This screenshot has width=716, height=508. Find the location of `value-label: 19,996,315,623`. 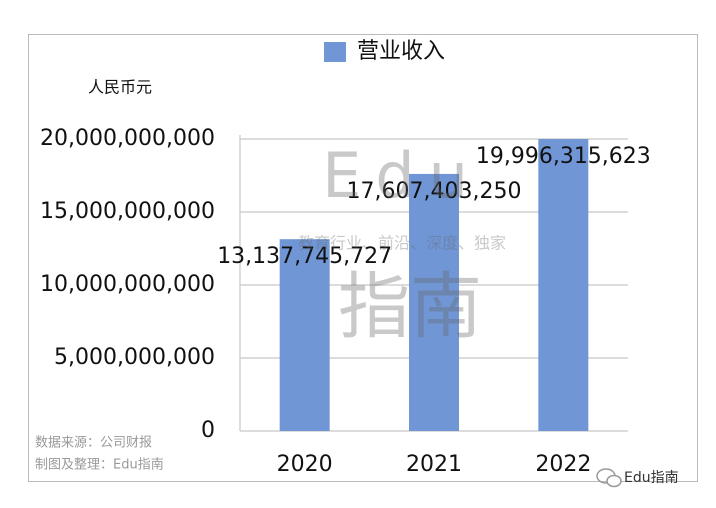

value-label: 19,996,315,623 is located at coordinates (563, 156).